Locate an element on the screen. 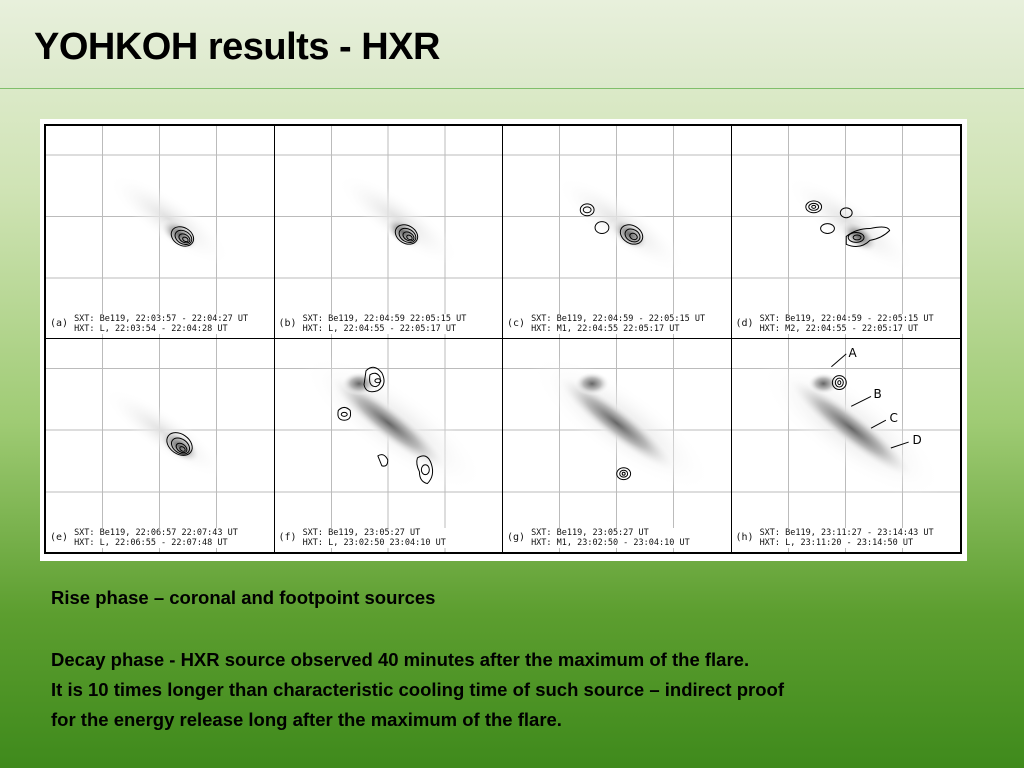 This screenshot has width=1024, height=768. slide-title: YOHKOH results - HXR is located at coordinates (237, 47).